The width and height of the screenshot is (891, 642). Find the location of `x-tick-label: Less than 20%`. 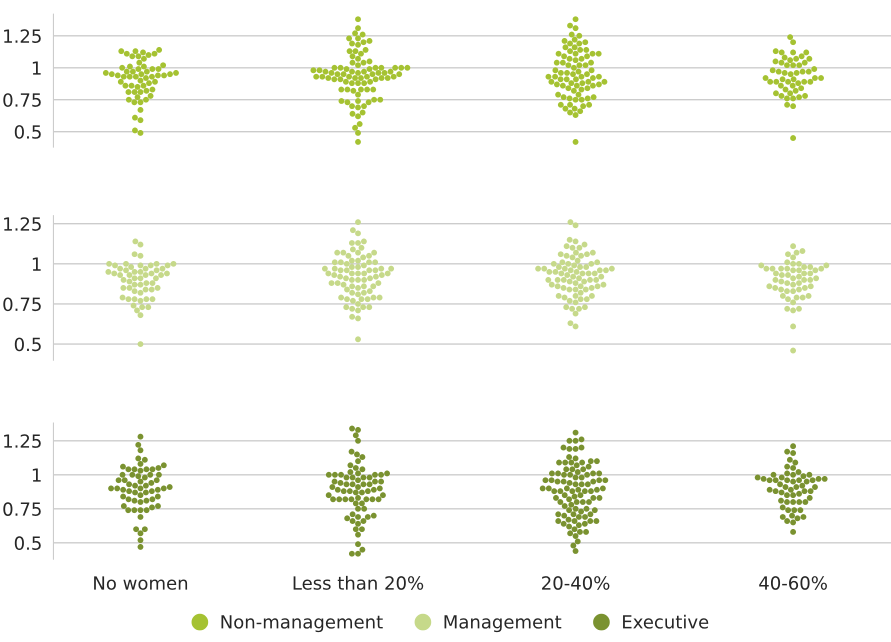

x-tick-label: Less than 20% is located at coordinates (359, 583).